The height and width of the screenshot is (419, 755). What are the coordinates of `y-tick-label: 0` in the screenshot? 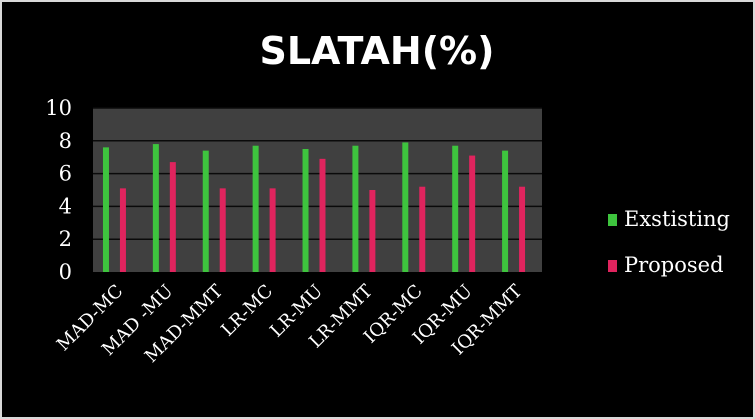 It's located at (65, 272).